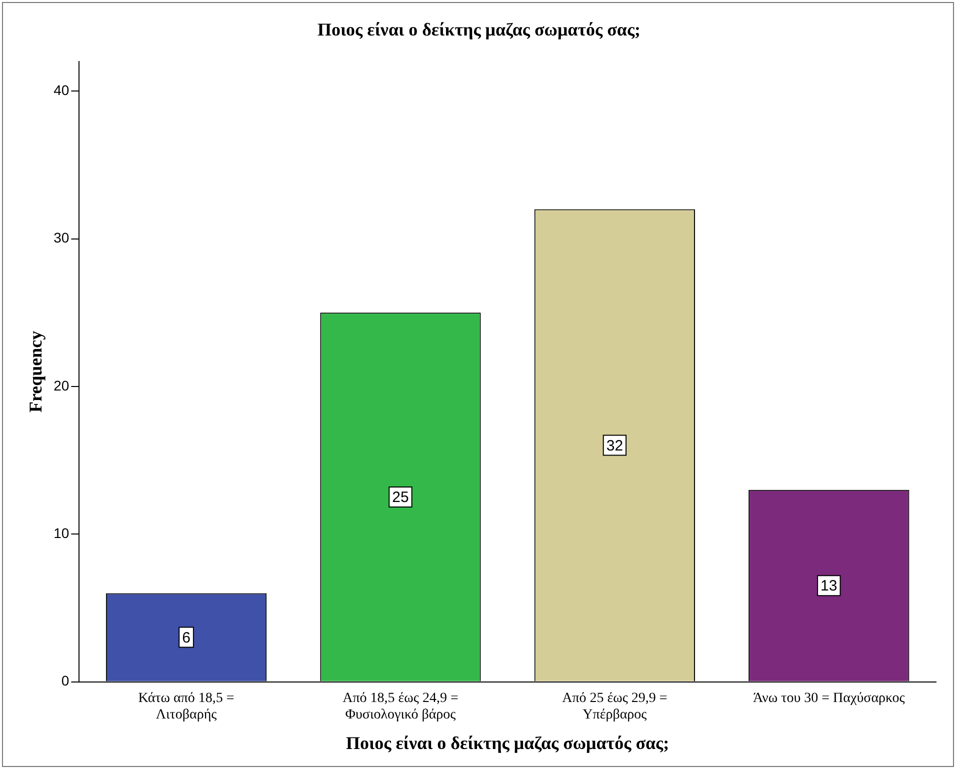 The height and width of the screenshot is (771, 958). Describe the element at coordinates (829, 698) in the screenshot. I see `x-tick-label: Άνω του 30 = Παχύσαρκος` at that location.